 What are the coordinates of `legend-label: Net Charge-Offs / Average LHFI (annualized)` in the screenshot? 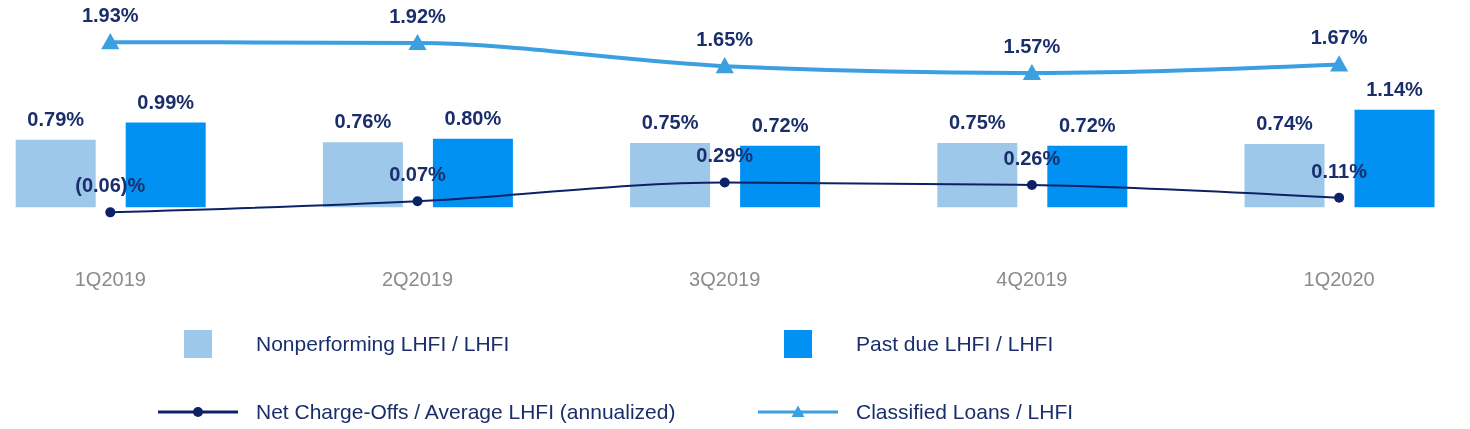 It's located at (466, 412).